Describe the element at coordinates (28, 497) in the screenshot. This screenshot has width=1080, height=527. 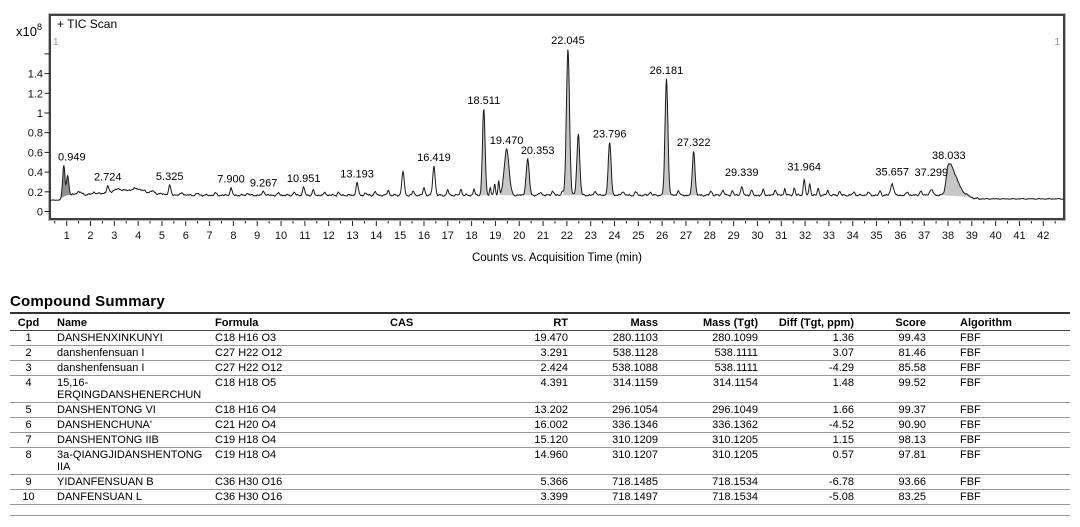
I see `cell-cpd: 10` at that location.